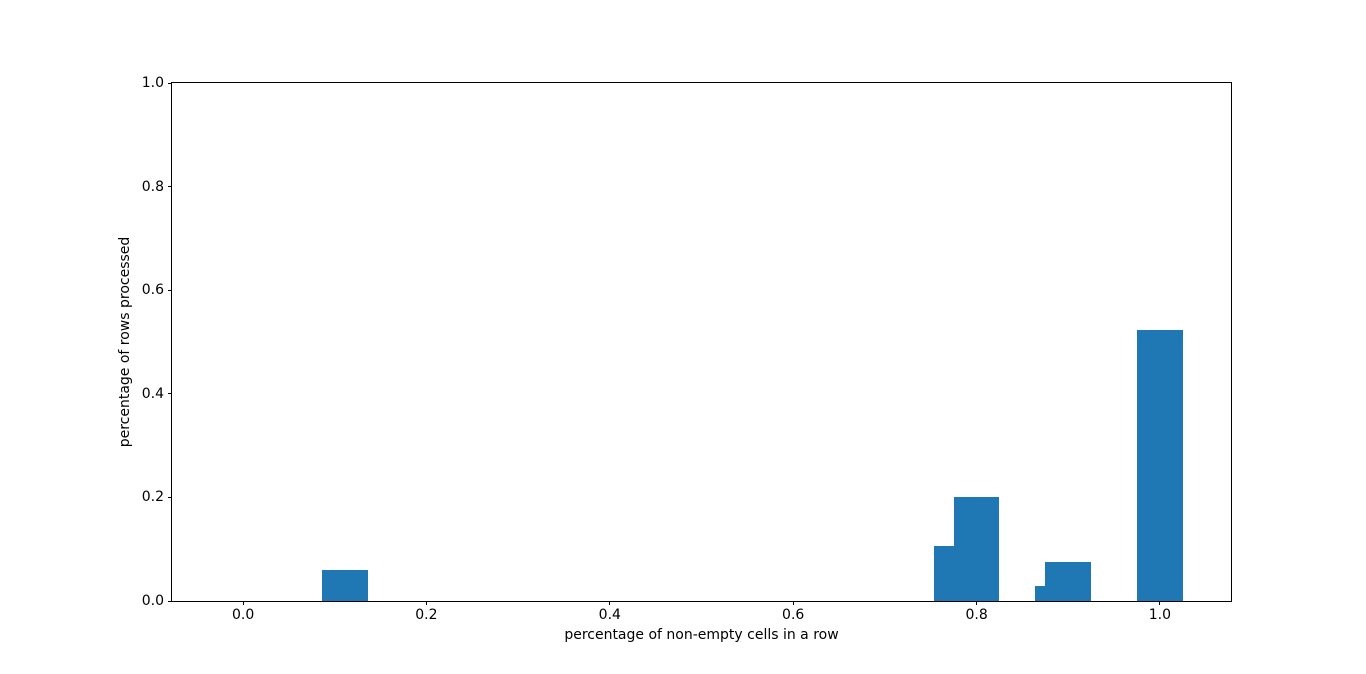 This screenshot has height=674, width=1366. What do you see at coordinates (243, 615) in the screenshot?
I see `x-tick-label: 0.0` at bounding box center [243, 615].